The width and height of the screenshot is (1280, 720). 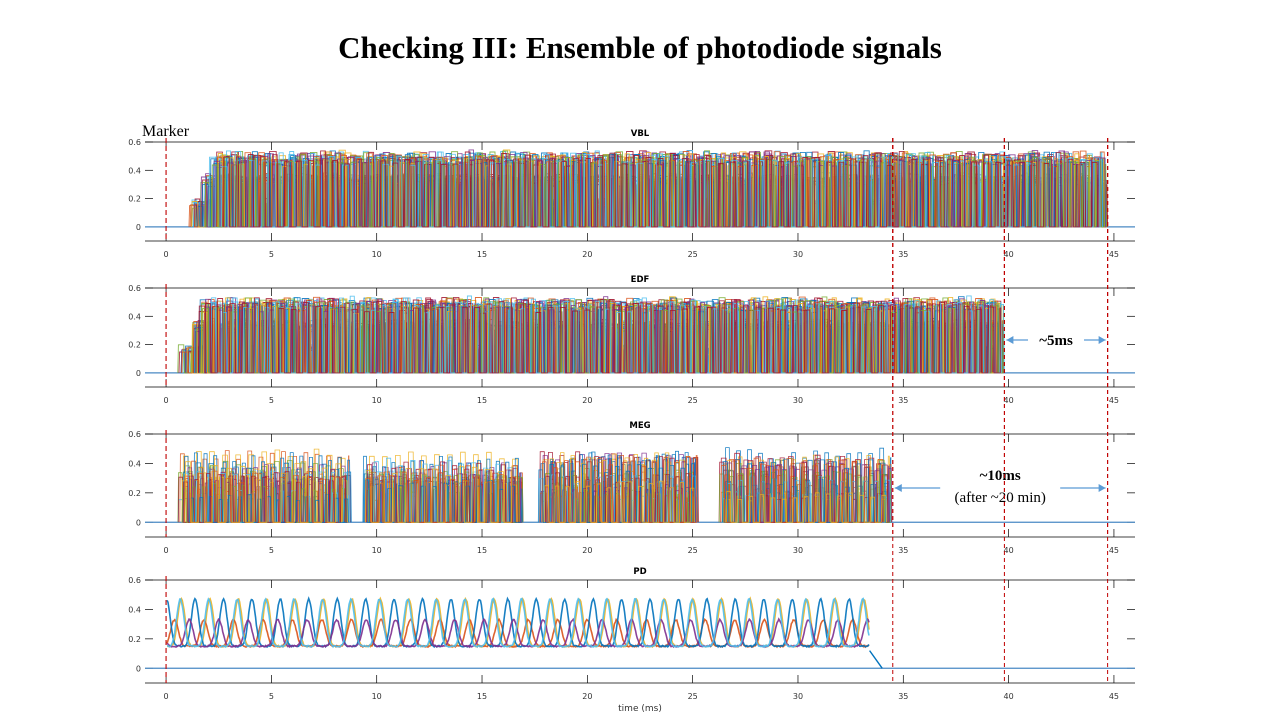 I want to click on annotation-label: ~10ms, so click(x=1000, y=476).